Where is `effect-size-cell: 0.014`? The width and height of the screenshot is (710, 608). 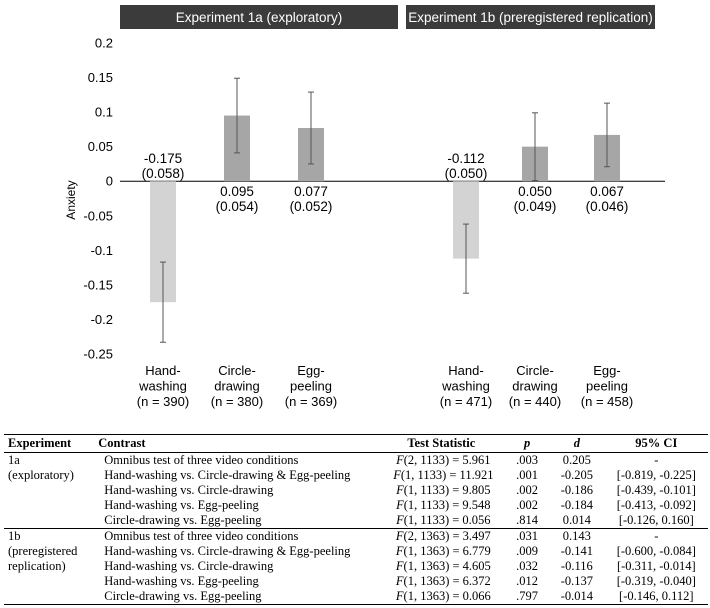 effect-size-cell: 0.014 is located at coordinates (576, 520).